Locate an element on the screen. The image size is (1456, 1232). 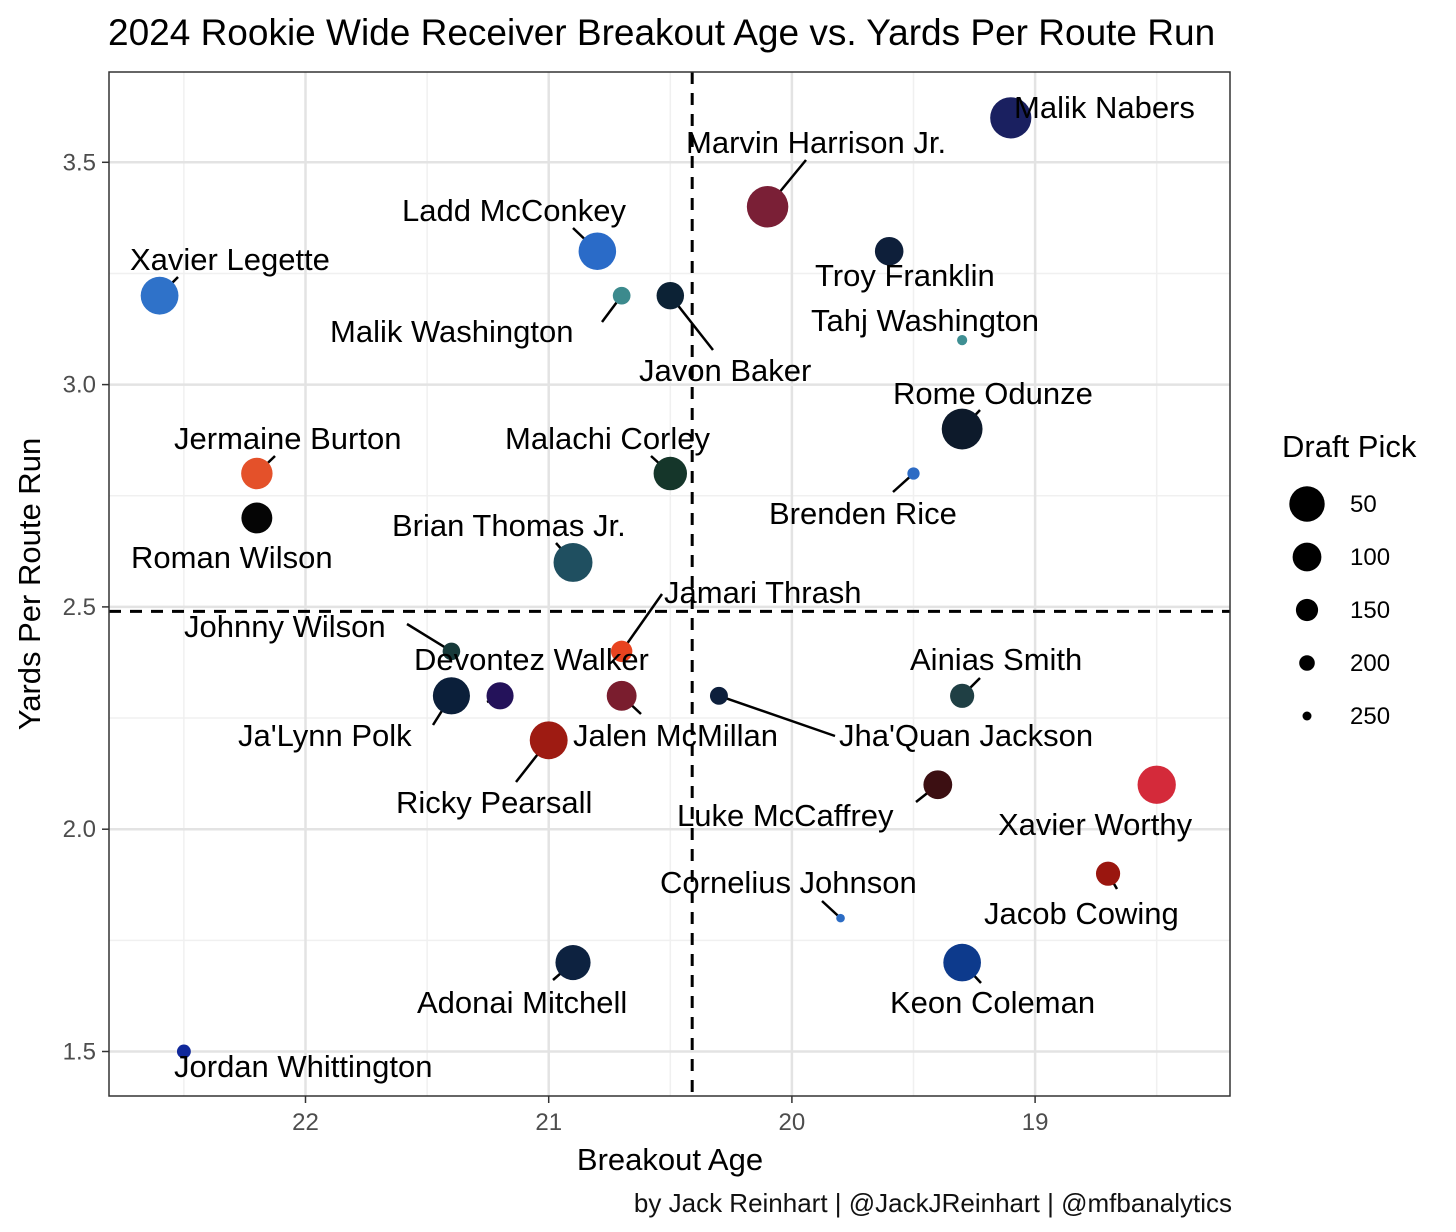
label-xavier-legette: Xavier Legette is located at coordinates (230, 259).